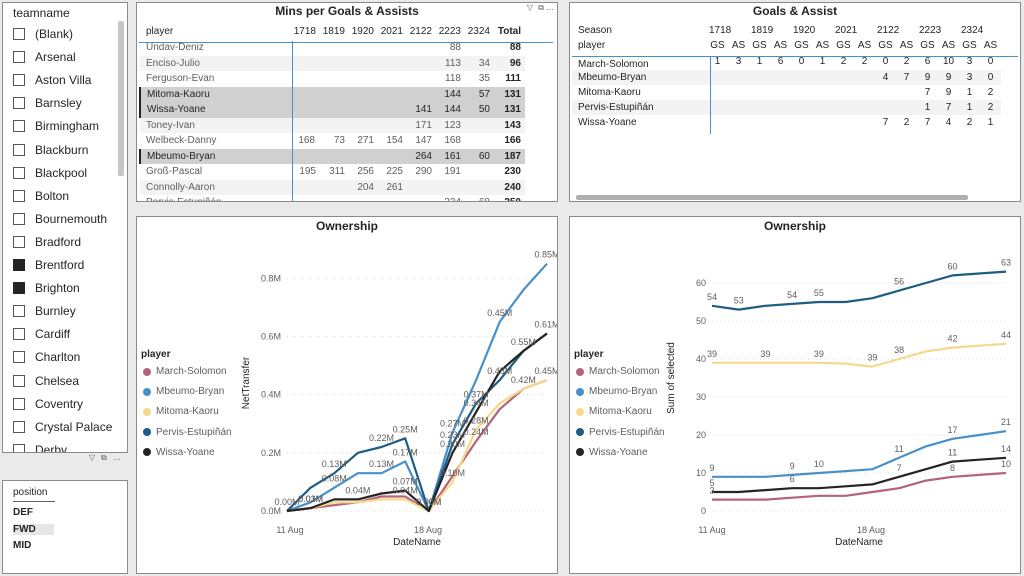  What do you see at coordinates (22, 545) in the screenshot?
I see `position-option-mid: MID` at bounding box center [22, 545].